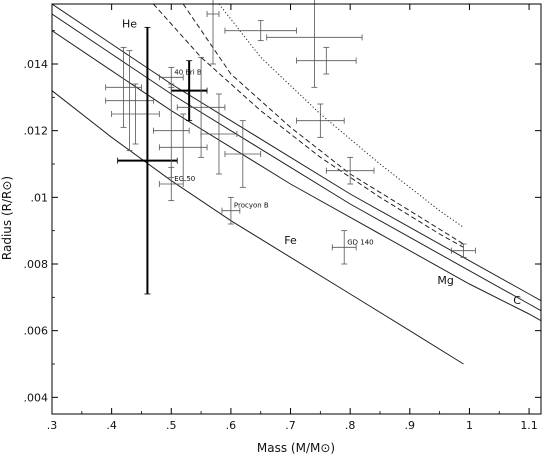 This screenshot has height=460, width=545. I want to click on x-tick-label: .7, so click(290, 425).